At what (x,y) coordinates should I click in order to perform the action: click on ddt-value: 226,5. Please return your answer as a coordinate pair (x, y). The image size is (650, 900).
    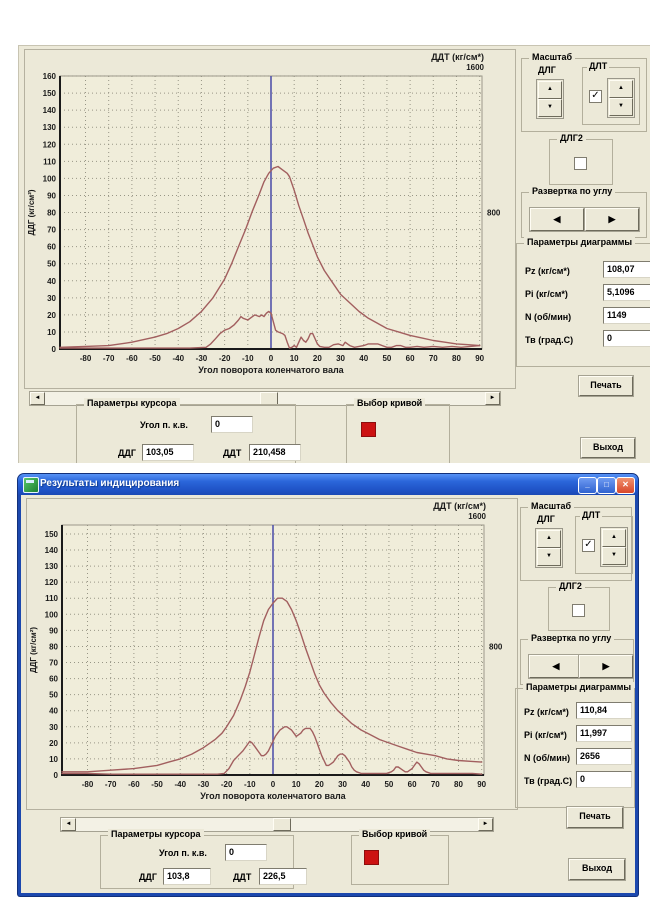
    Looking at the image, I should click on (283, 876).